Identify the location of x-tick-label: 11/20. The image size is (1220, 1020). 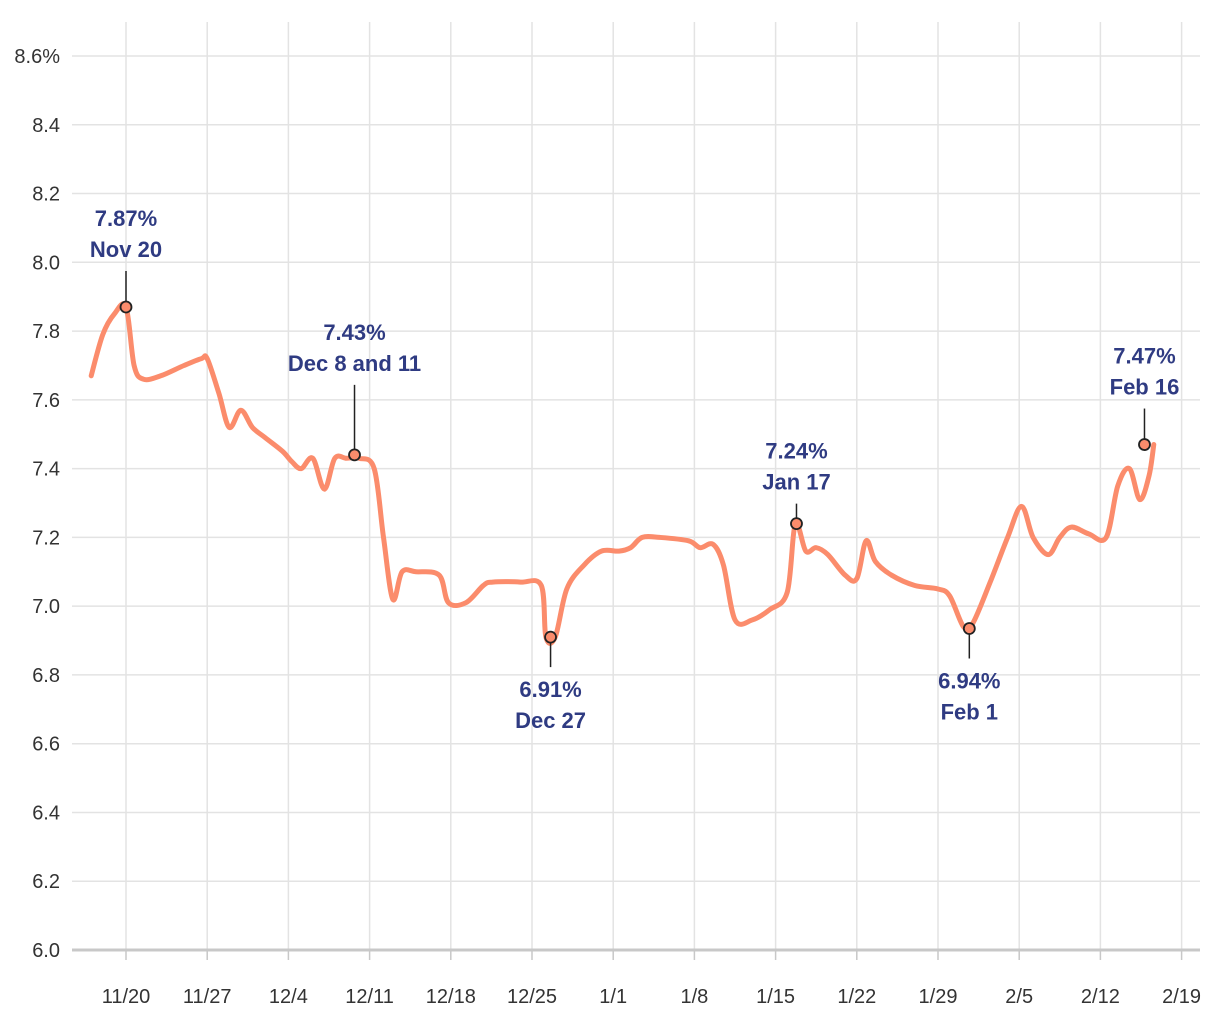
(126, 997).